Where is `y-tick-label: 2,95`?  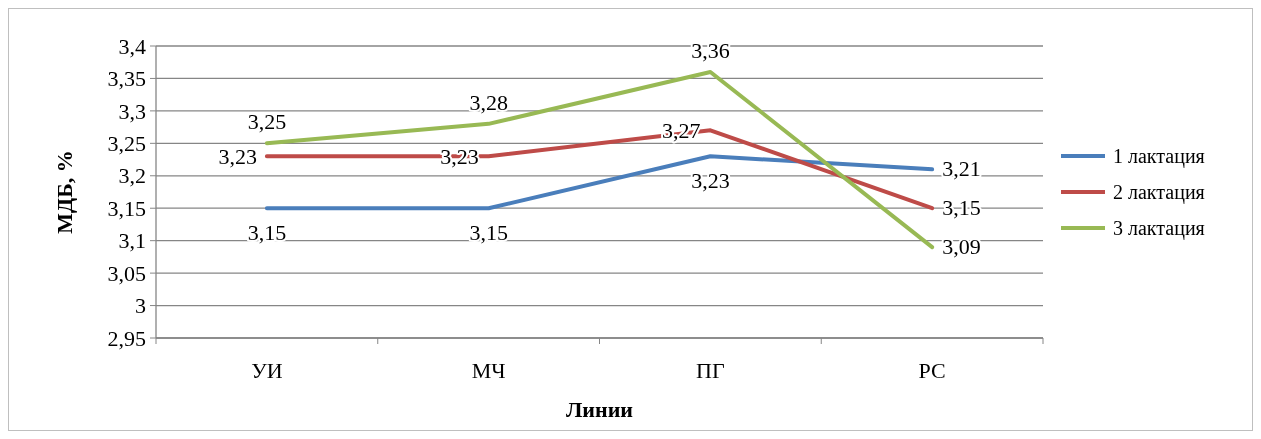
y-tick-label: 2,95 is located at coordinates (126, 338).